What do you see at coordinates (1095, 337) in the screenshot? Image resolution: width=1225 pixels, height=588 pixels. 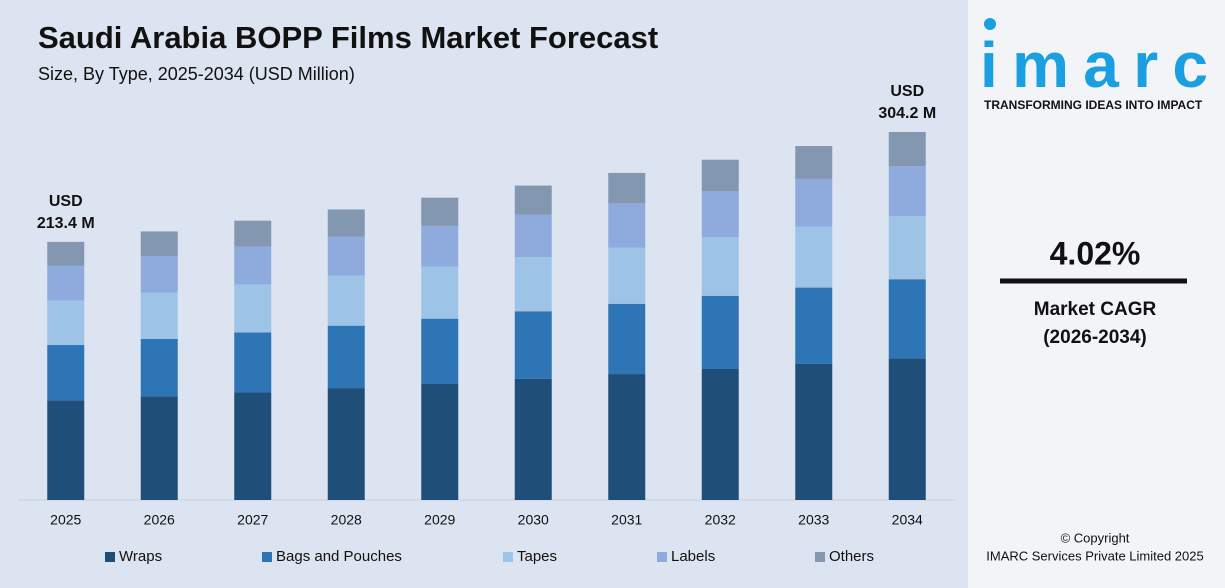 I see `cagr-period: (2026-2034)` at bounding box center [1095, 337].